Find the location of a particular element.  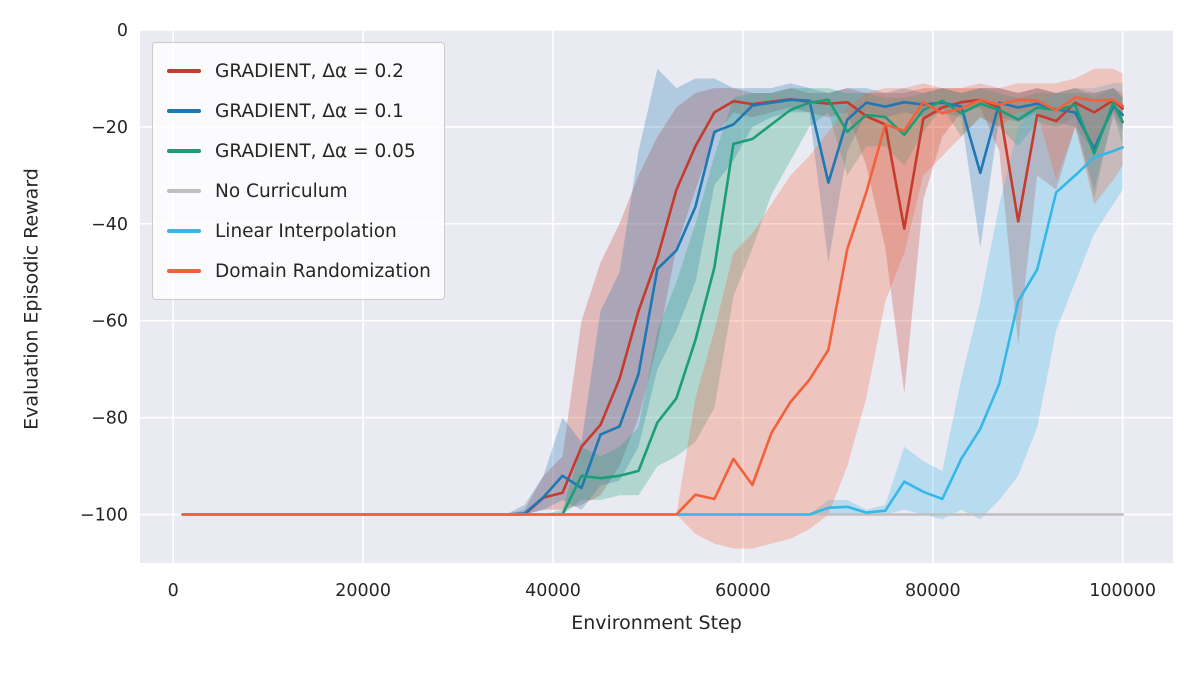

y-axis-label: Evaluation Episodic Reward is located at coordinates (31, 299).